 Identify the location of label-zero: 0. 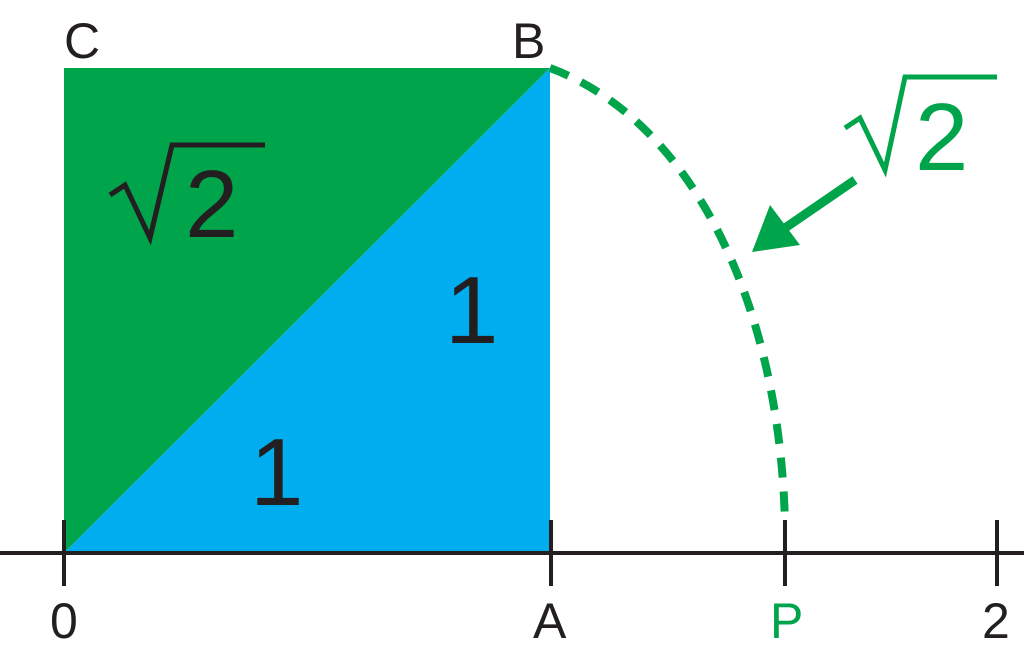
(64, 621).